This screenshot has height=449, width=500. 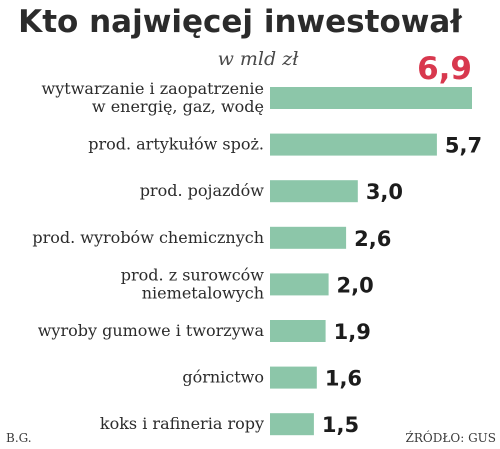 What do you see at coordinates (148, 237) in the screenshot?
I see `category-label-4: prod. wyrobów chemicznych` at bounding box center [148, 237].